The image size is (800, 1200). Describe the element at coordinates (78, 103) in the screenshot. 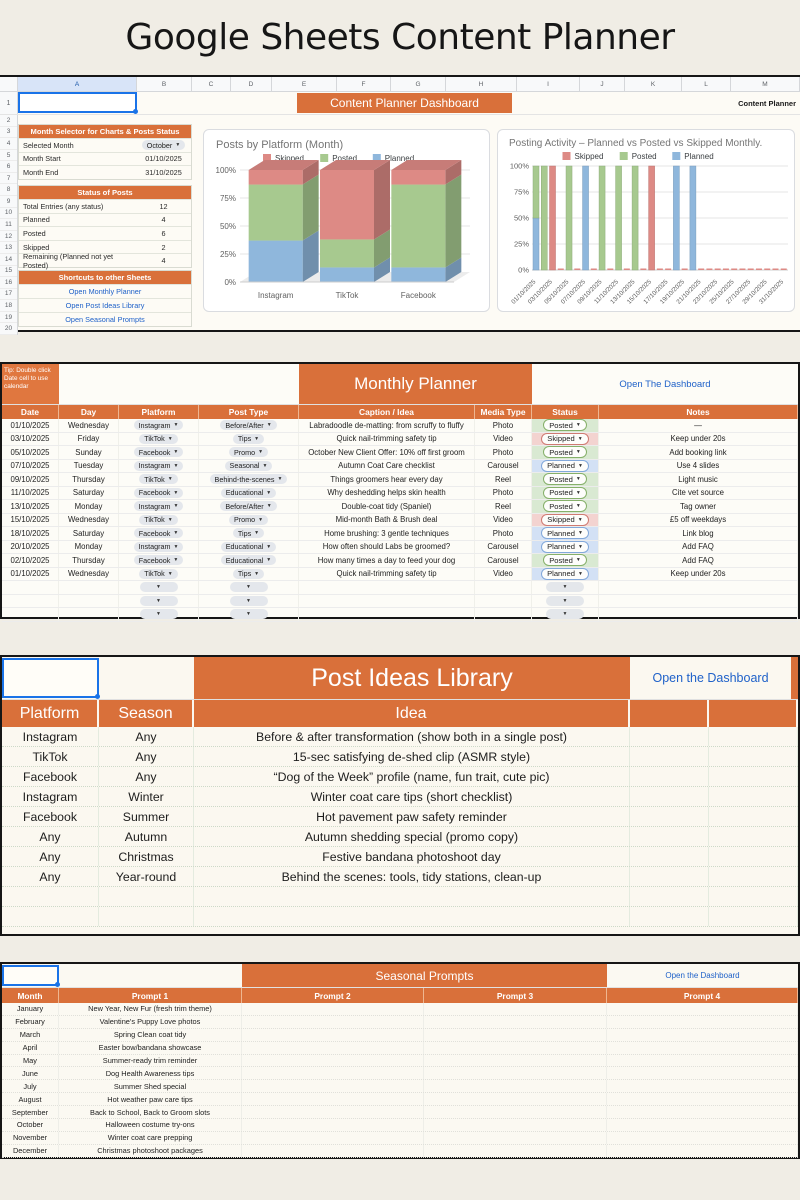

I see `selected-cell-a1` at that location.